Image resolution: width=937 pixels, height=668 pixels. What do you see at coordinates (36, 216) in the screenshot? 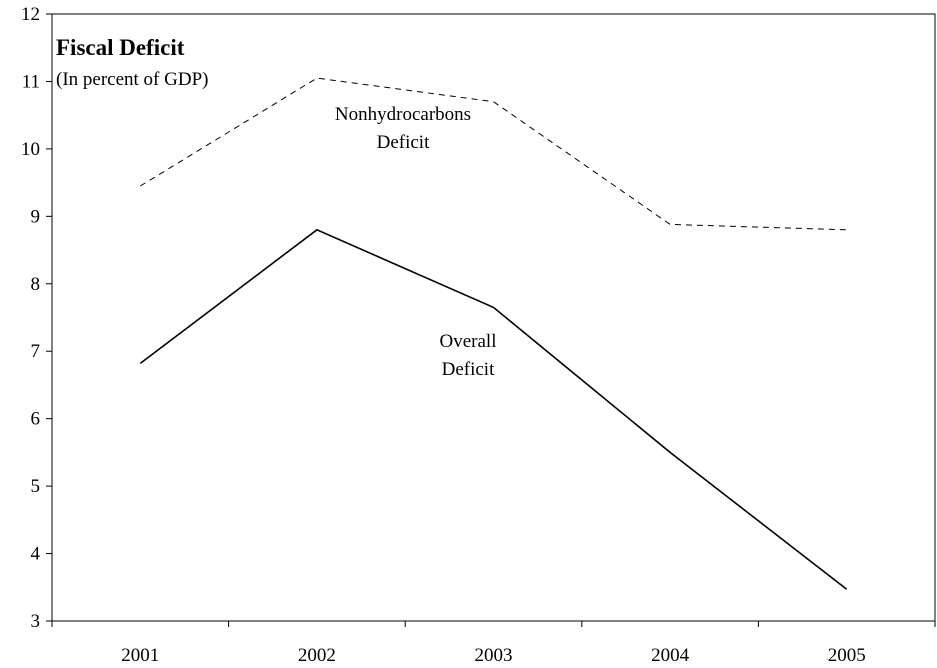
I see `y-tick-label: 9` at bounding box center [36, 216].